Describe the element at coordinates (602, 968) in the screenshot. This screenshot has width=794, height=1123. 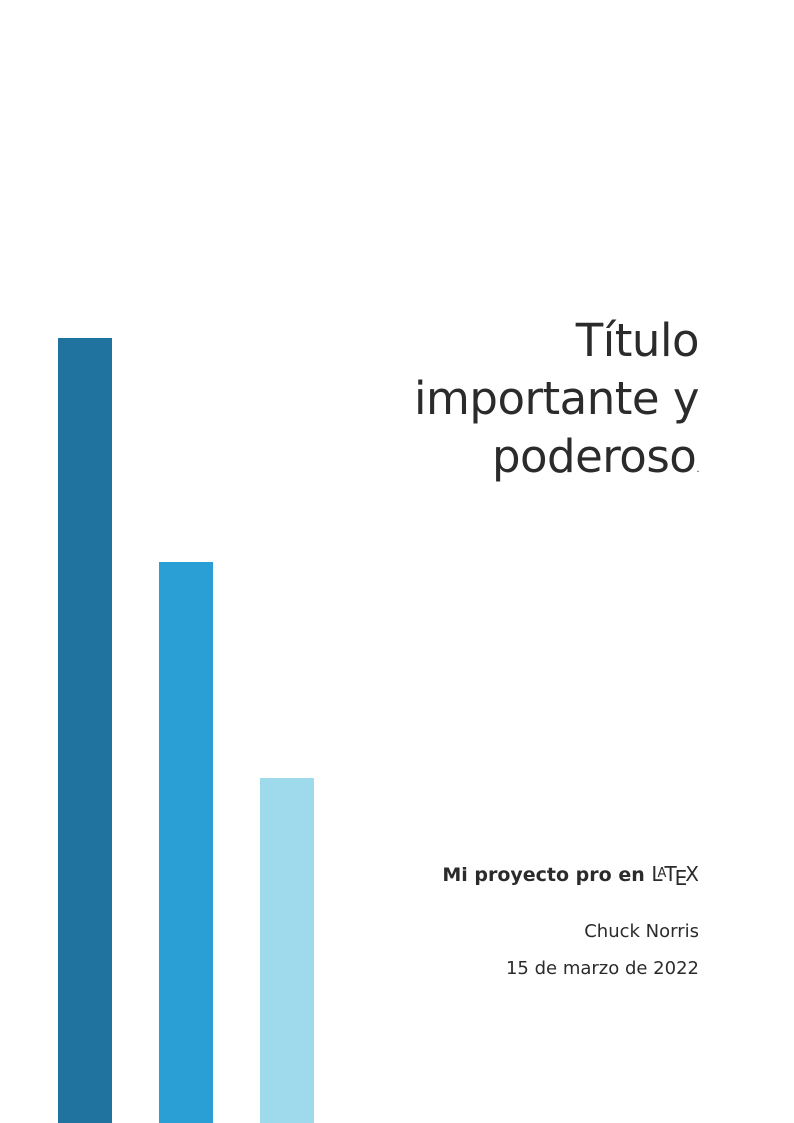
I see `date: 15 de marzo de 2022` at that location.